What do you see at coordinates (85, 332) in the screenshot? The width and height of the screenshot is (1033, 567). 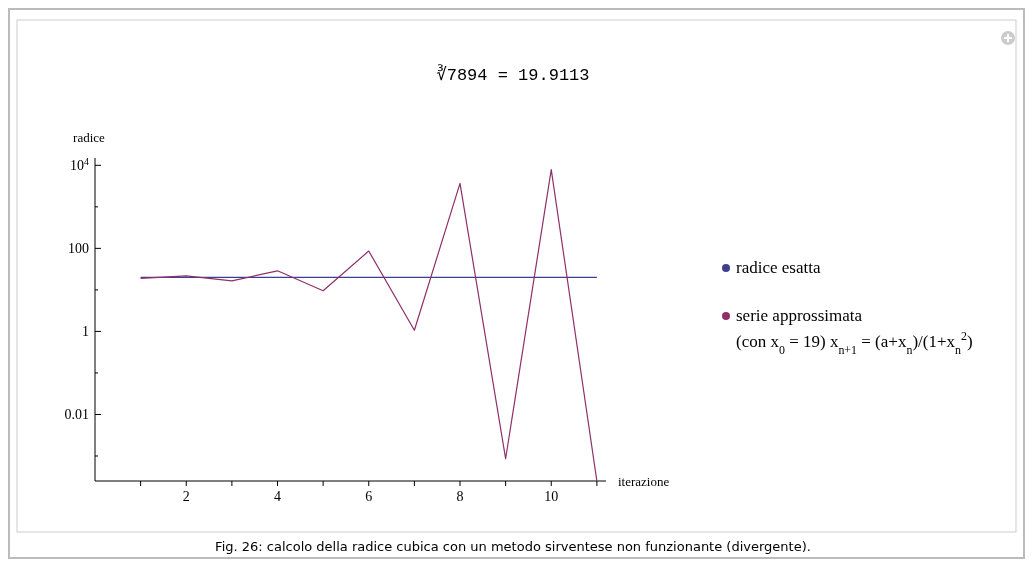 I see `y-tick-label: 1` at bounding box center [85, 332].